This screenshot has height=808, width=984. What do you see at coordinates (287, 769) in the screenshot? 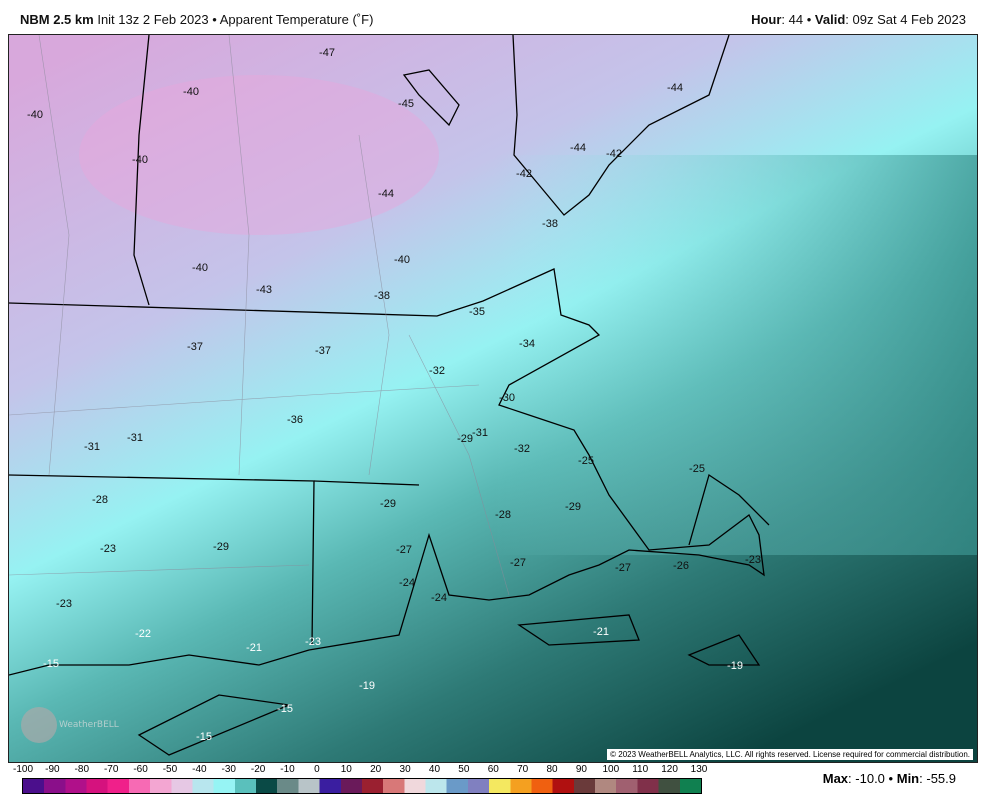
I see `colorbar-tick: -10` at bounding box center [287, 769].